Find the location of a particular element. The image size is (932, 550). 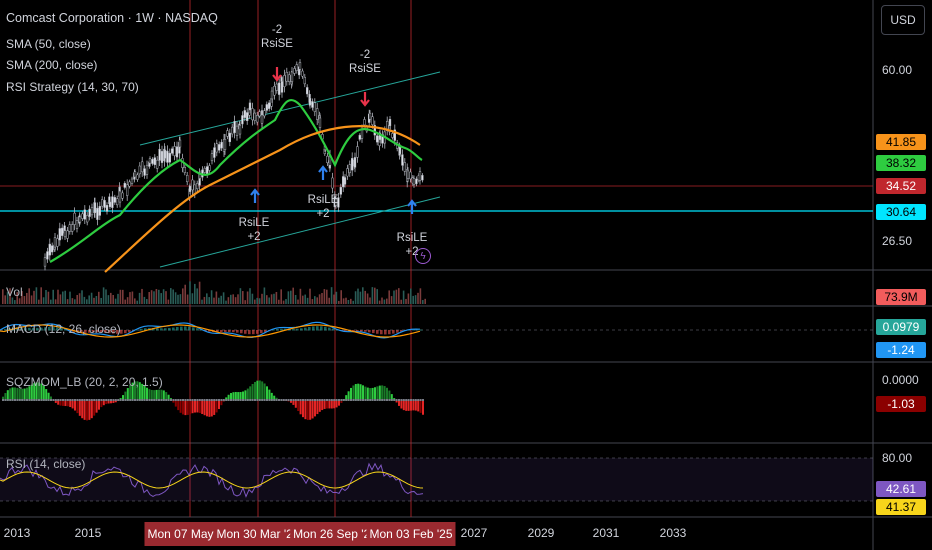

indicator-rsi-strategy: RSI Strategy (14, 30, 70) is located at coordinates (72, 87).